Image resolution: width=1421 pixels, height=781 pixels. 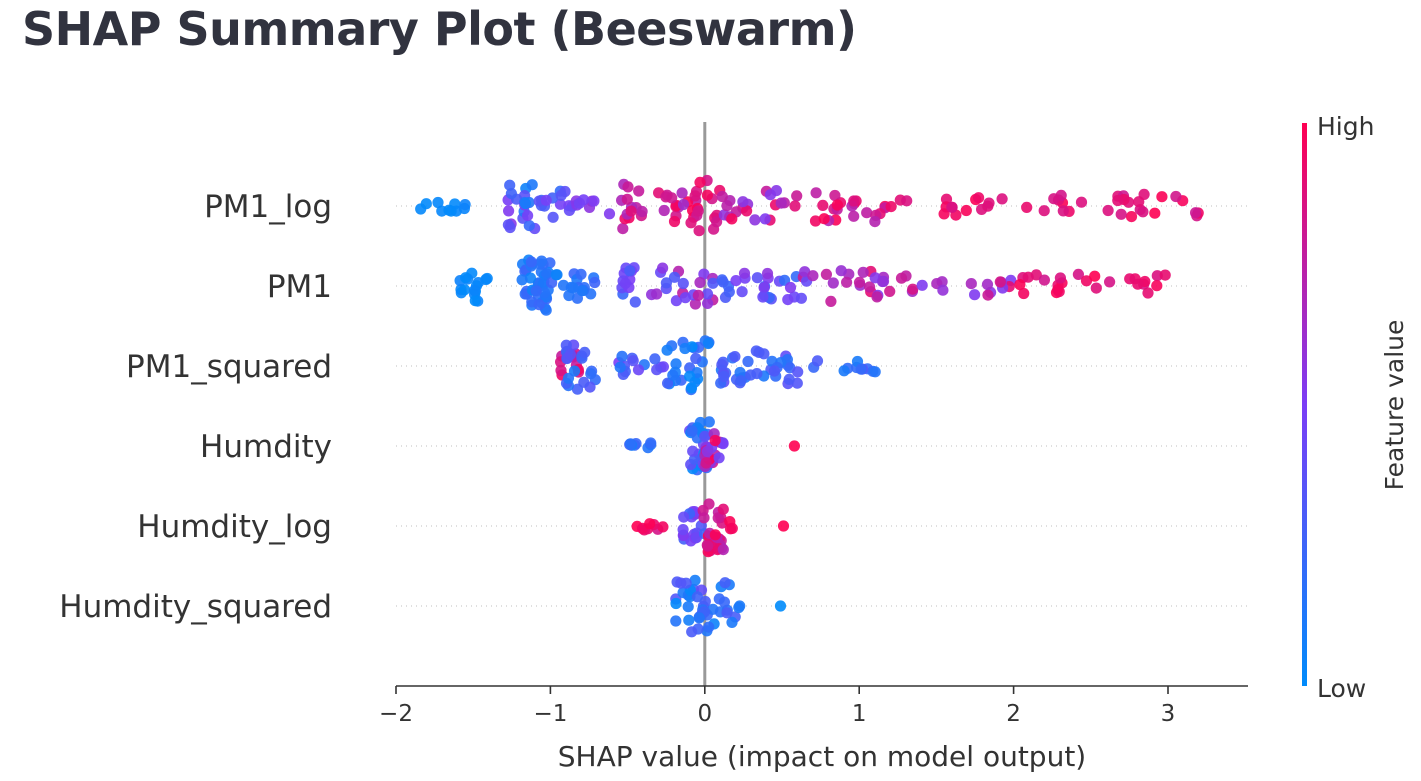 I want to click on colorbar: High Low Feature value, so click(x=1355, y=407).